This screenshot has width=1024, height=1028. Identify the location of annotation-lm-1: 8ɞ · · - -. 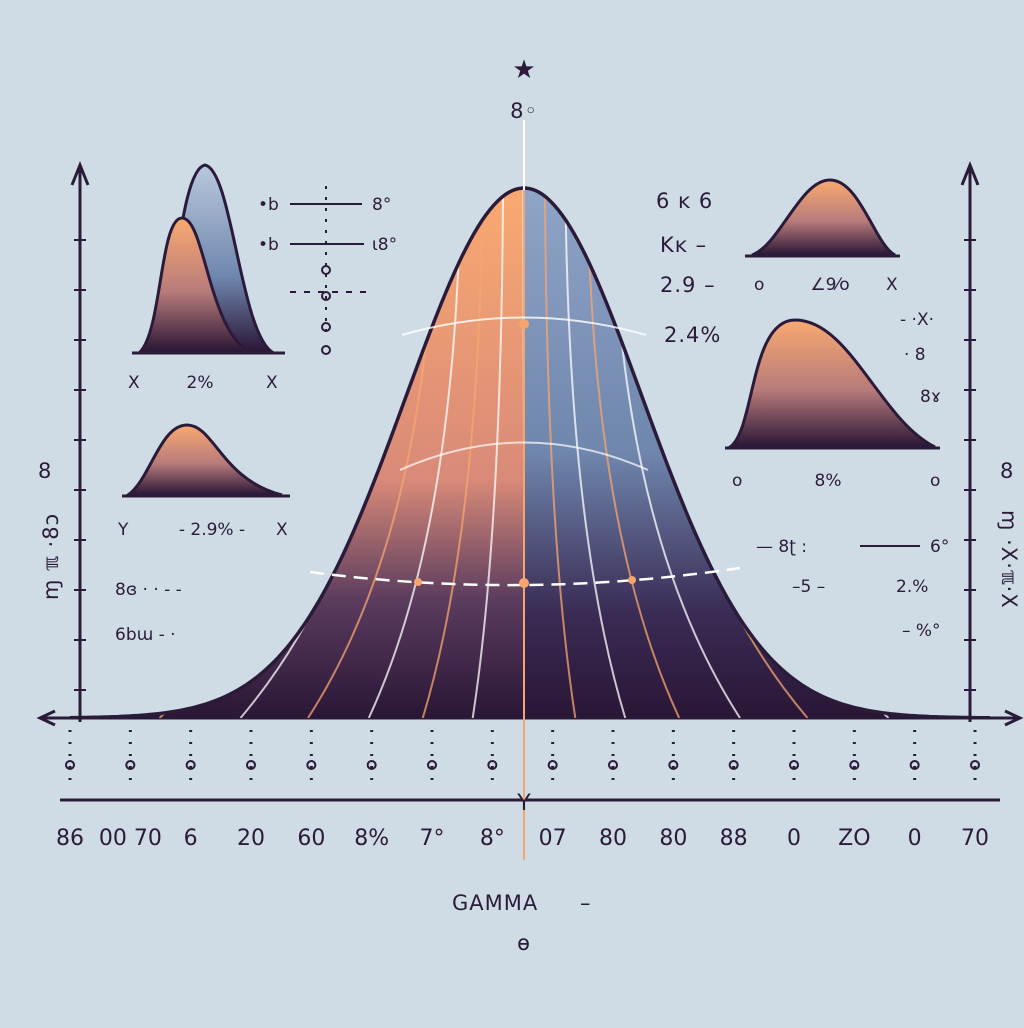
(148, 590).